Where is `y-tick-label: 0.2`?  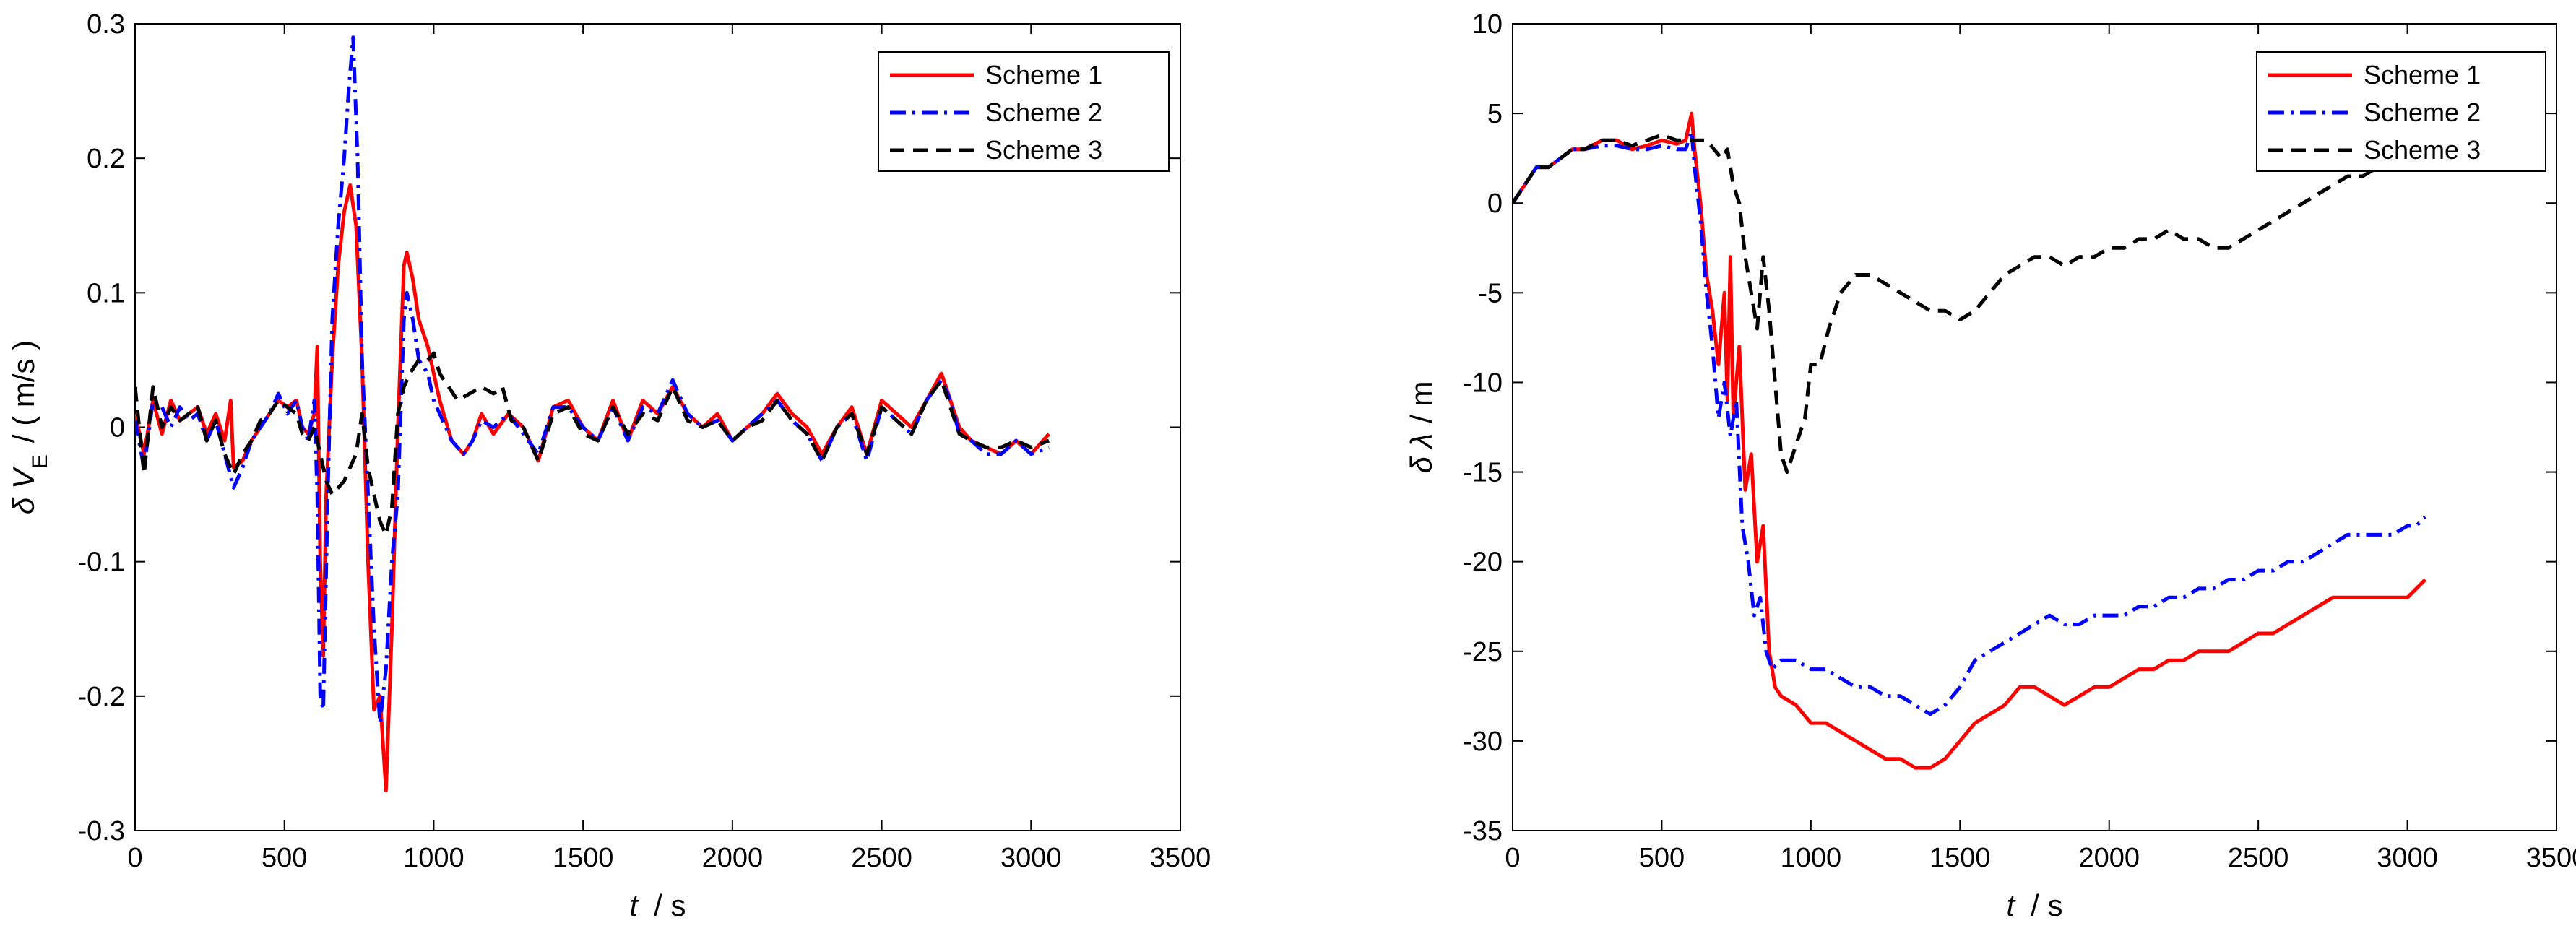 y-tick-label: 0.2 is located at coordinates (106, 159).